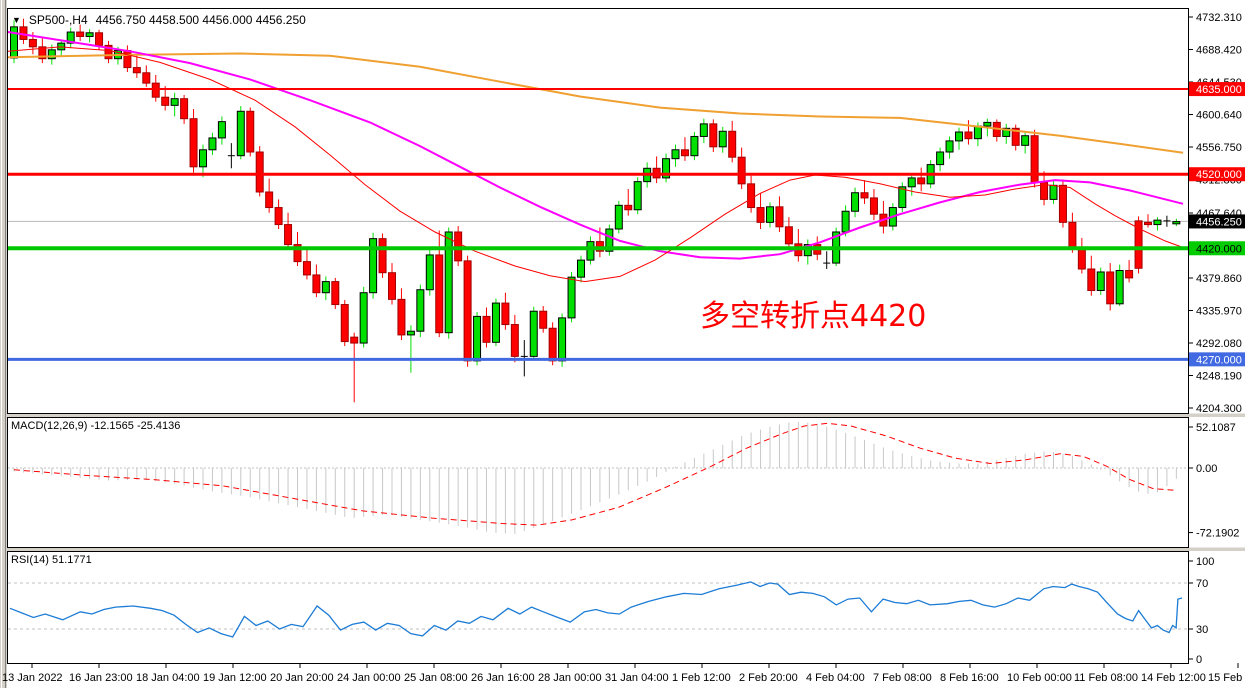 The image size is (1245, 688). What do you see at coordinates (1106, 678) in the screenshot?
I see `time-tick-label: 11 Feb 08:00` at bounding box center [1106, 678].